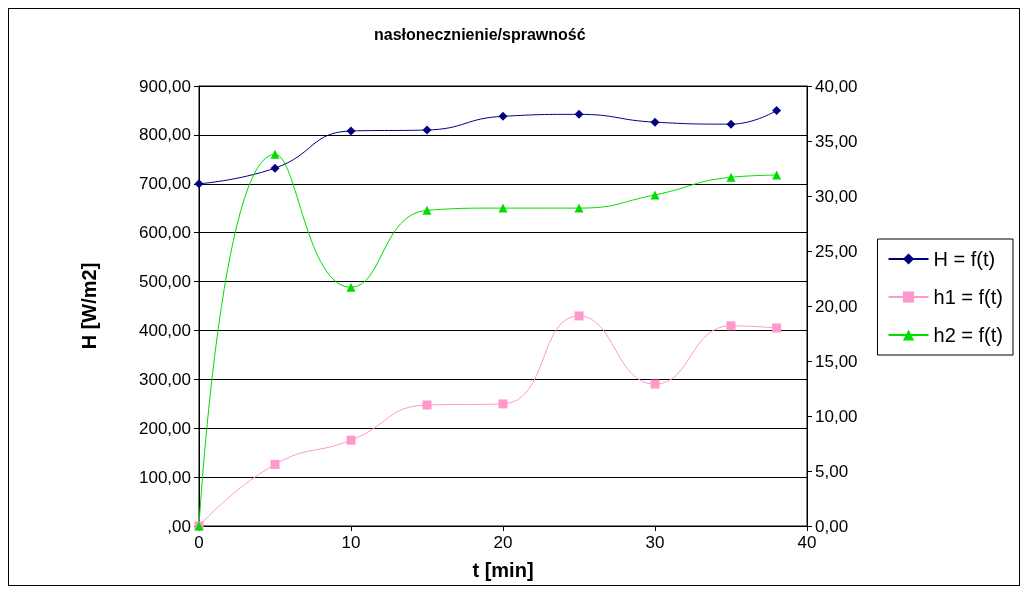 The height and width of the screenshot is (594, 1030). What do you see at coordinates (165, 282) in the screenshot?
I see `y-tick-label: 500,00` at bounding box center [165, 282].